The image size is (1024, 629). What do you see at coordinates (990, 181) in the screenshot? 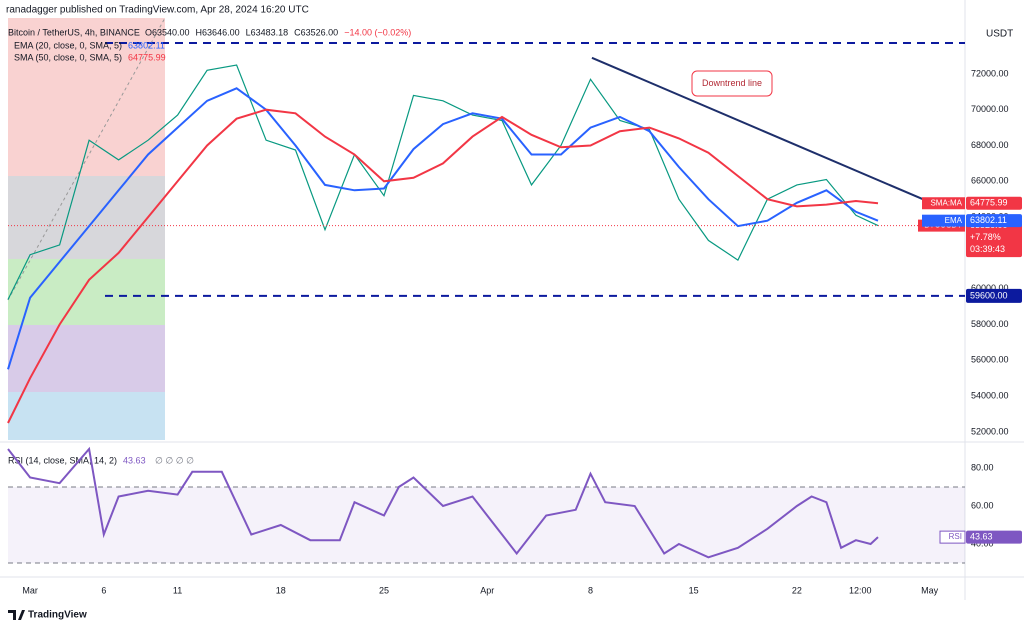
I see `y-tick-label: 66000.00` at bounding box center [990, 181].